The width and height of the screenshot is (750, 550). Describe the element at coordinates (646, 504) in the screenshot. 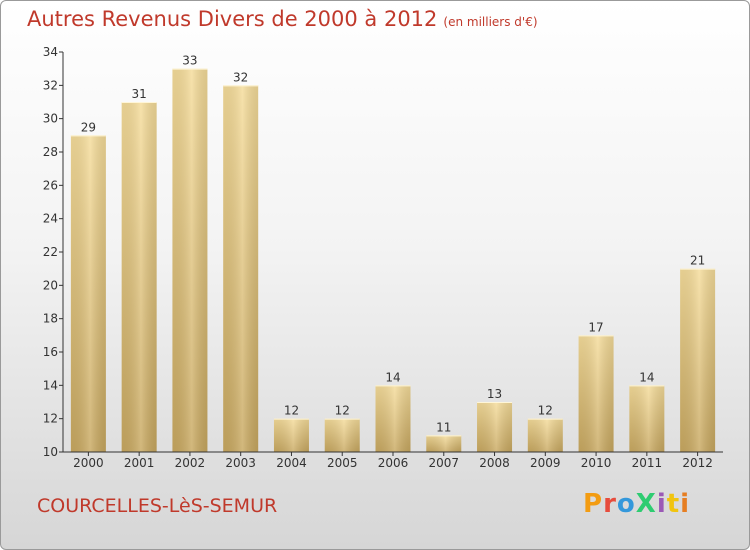

I see `logo-letter: X` at that location.